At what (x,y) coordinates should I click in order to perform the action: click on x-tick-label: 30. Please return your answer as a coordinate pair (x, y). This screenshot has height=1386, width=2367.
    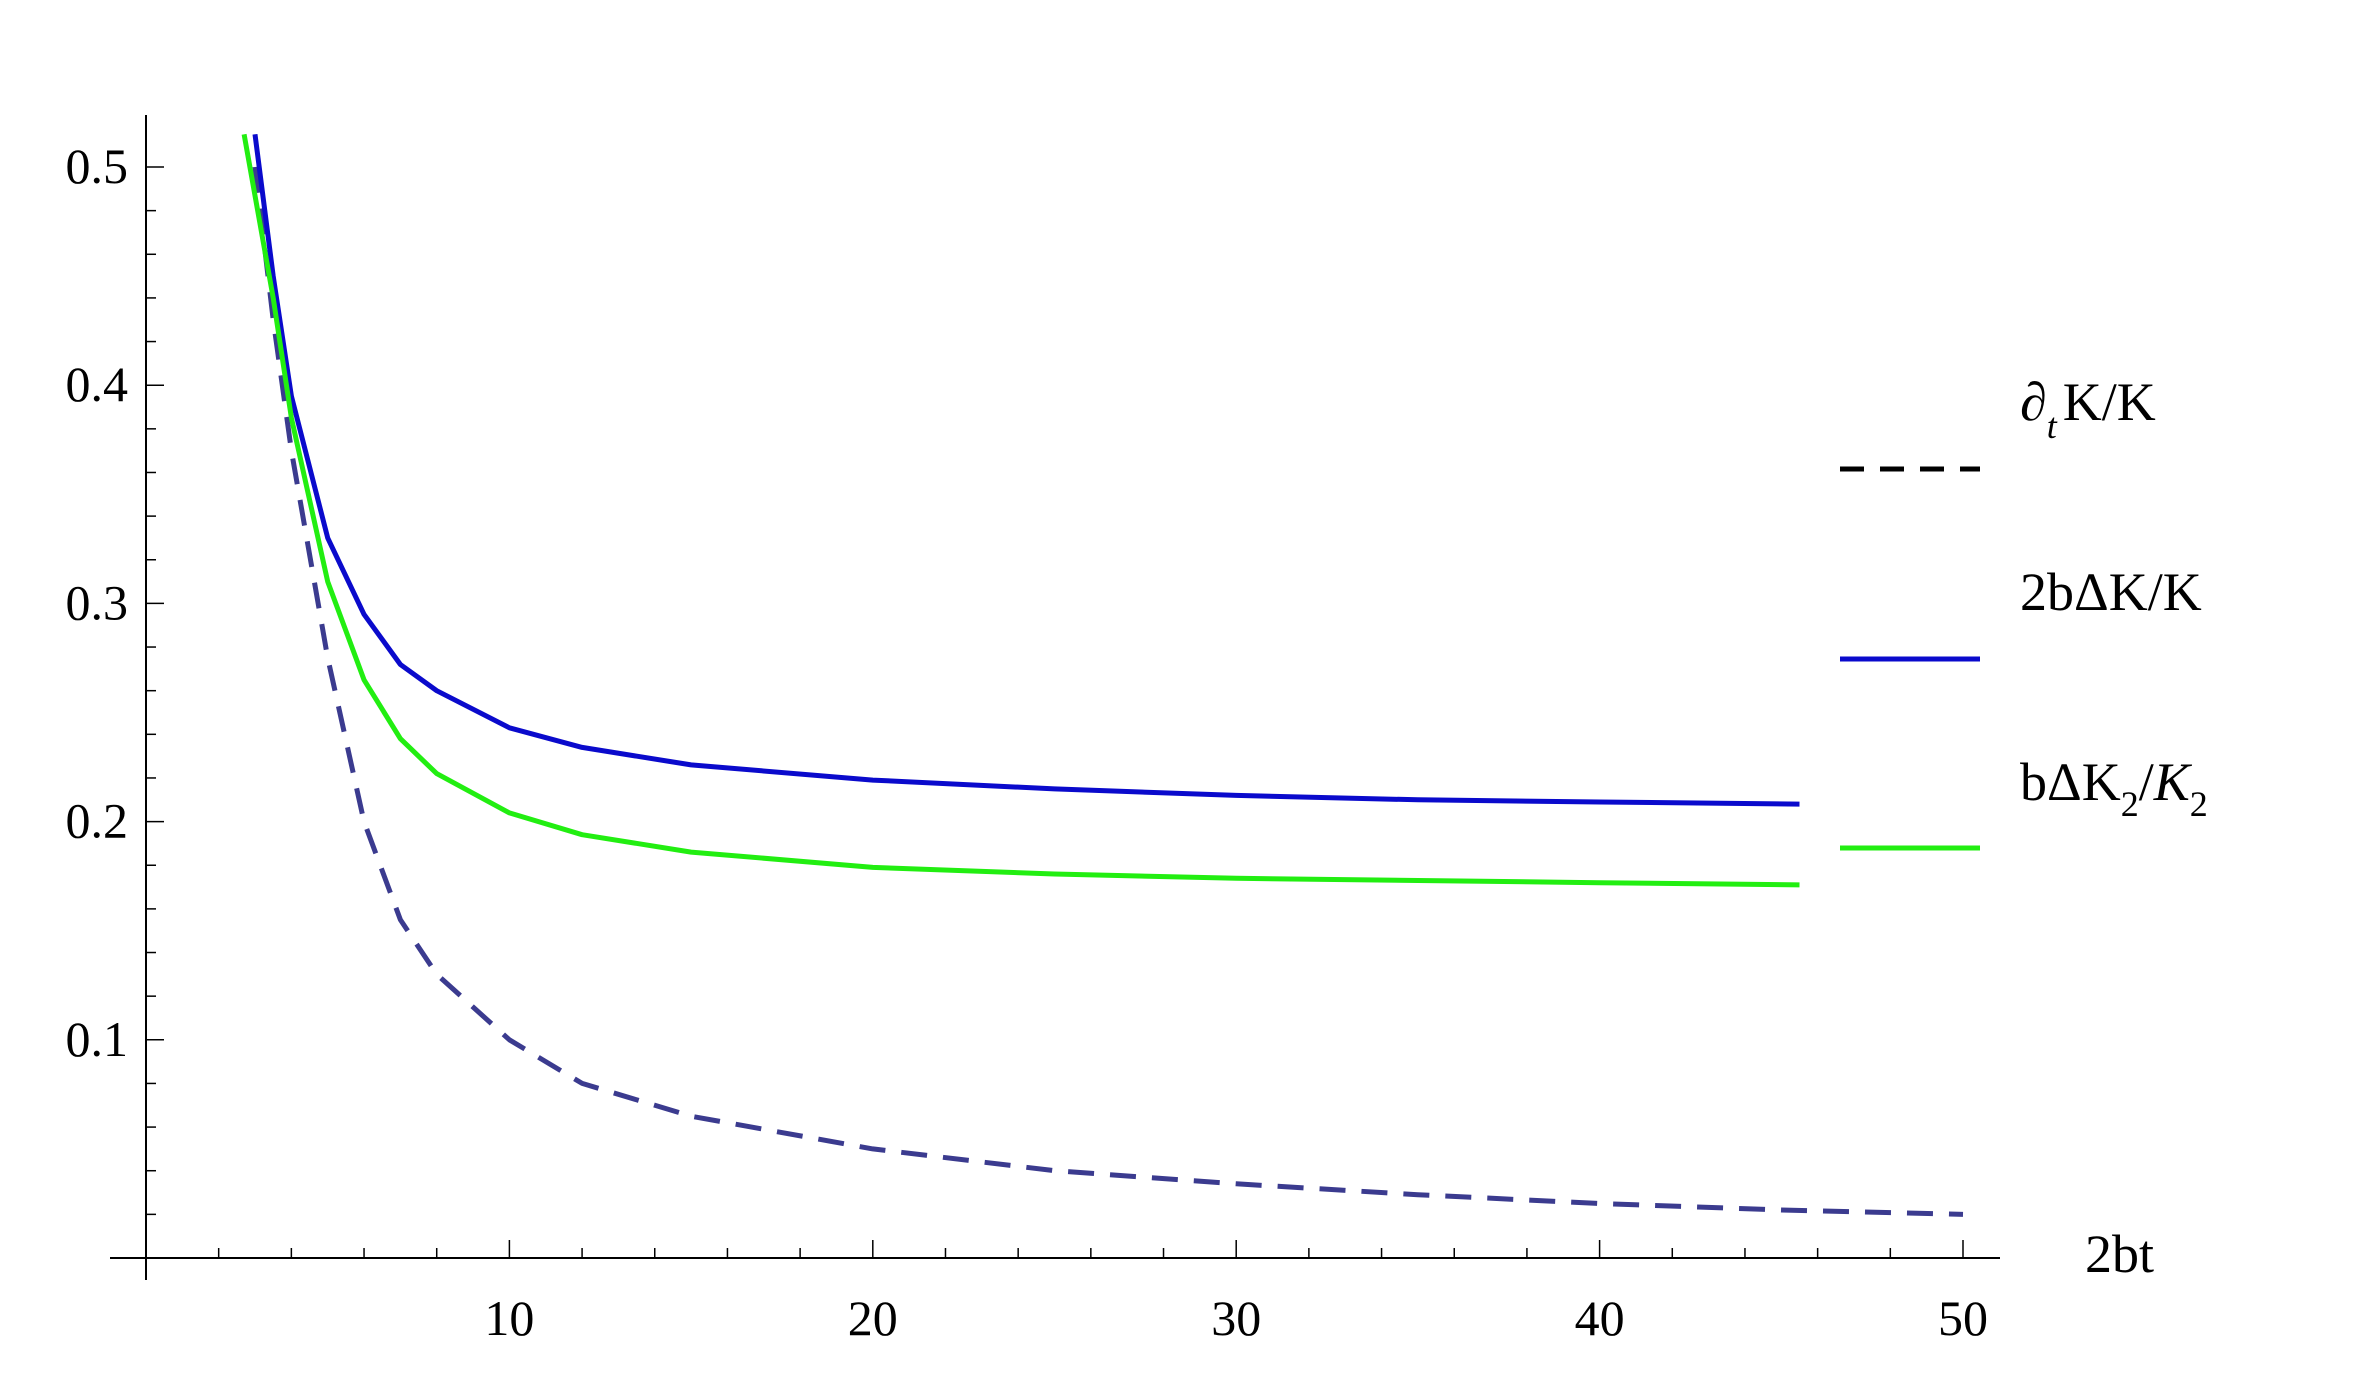
    Looking at the image, I should click on (1236, 1318).